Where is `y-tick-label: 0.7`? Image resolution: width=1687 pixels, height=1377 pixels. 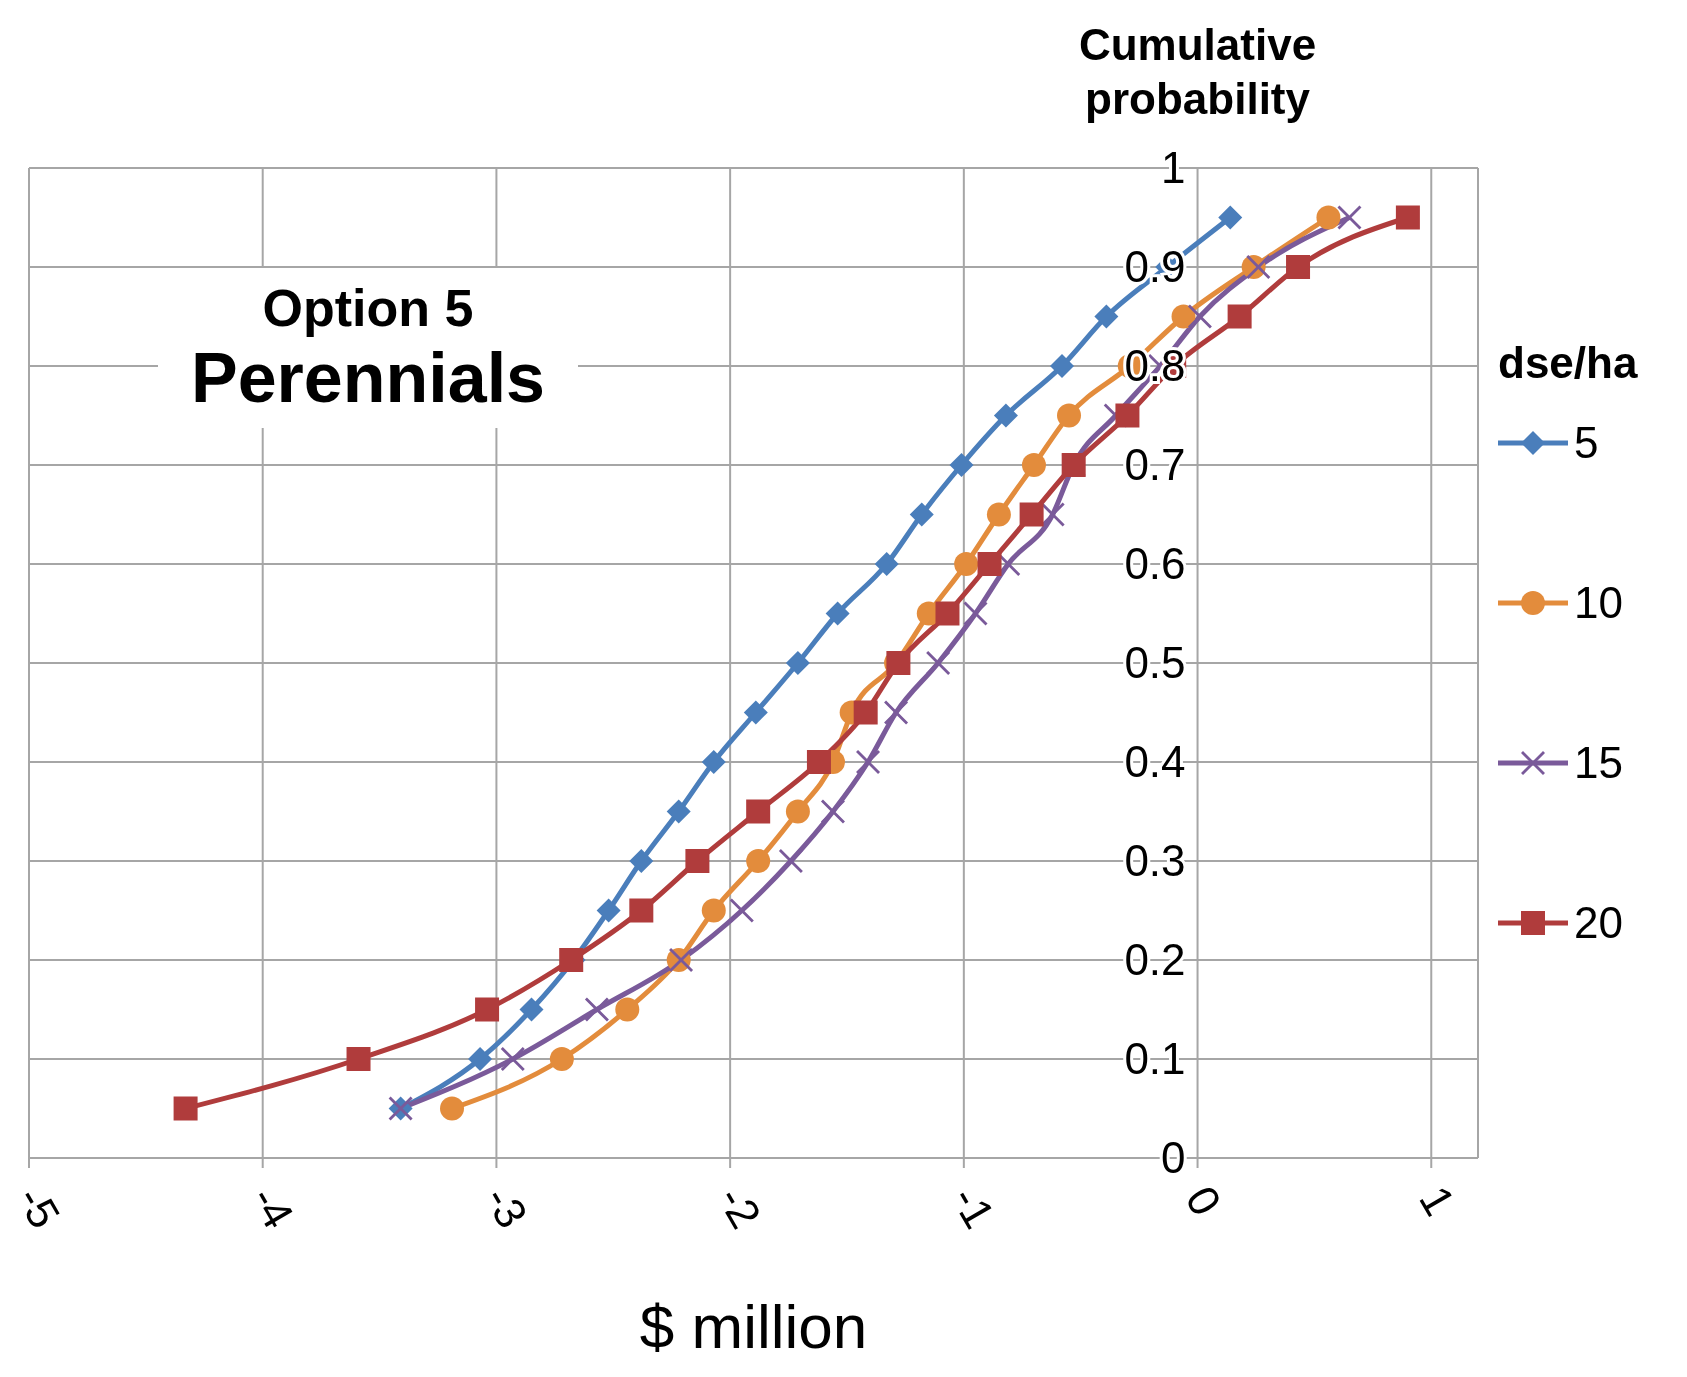 y-tick-label: 0.7 is located at coordinates (1155, 465).